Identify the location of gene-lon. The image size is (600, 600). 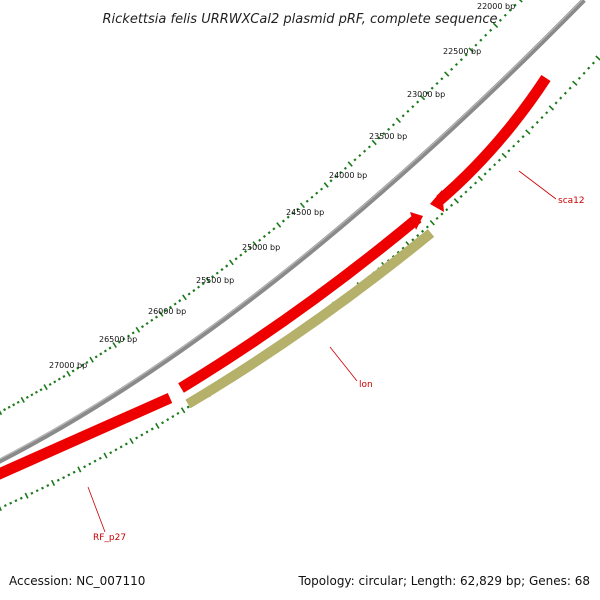
(310, 319).